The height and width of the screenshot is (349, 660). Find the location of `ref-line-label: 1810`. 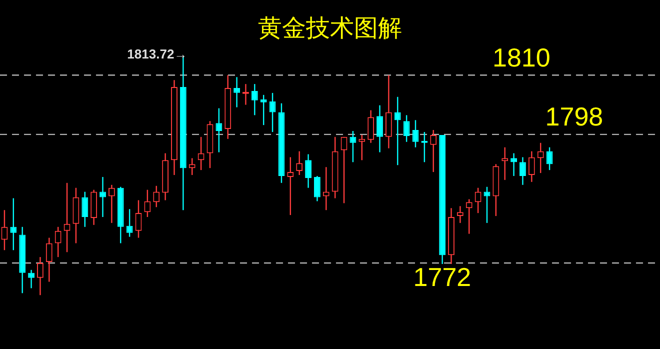

ref-line-label: 1810 is located at coordinates (521, 57).